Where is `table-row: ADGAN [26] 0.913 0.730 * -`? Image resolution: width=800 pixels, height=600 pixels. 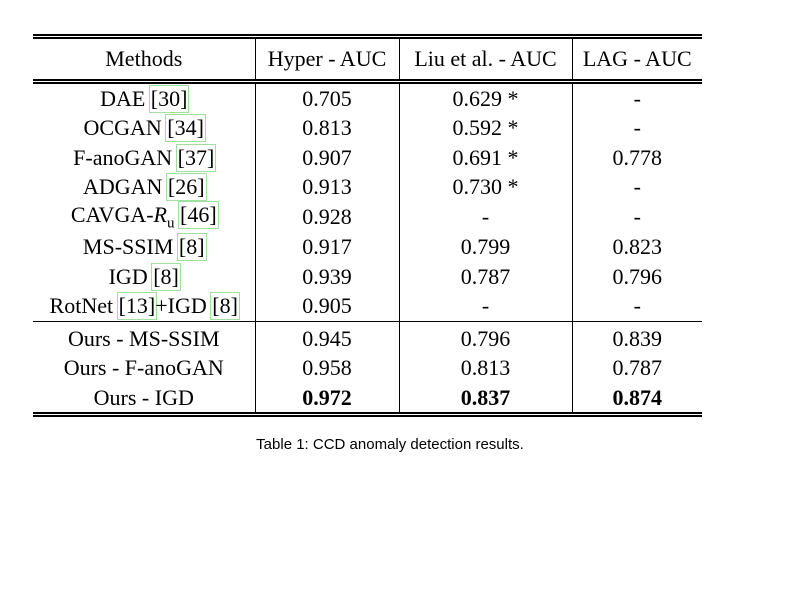
table-row: ADGAN [26] 0.913 0.730 * - is located at coordinates (367, 187).